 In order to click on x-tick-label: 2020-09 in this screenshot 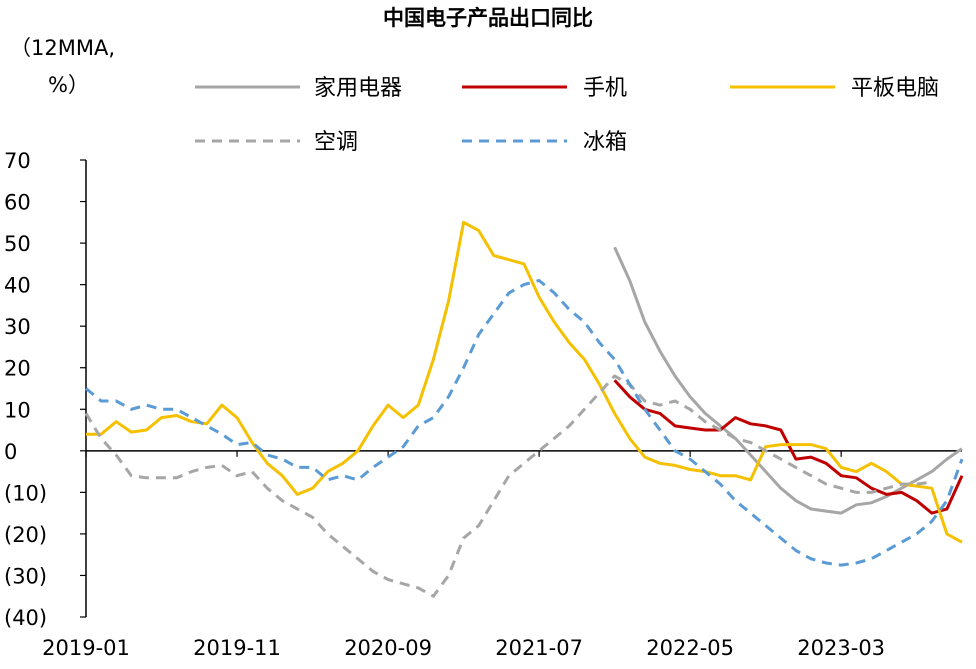, I will do `click(388, 648)`.